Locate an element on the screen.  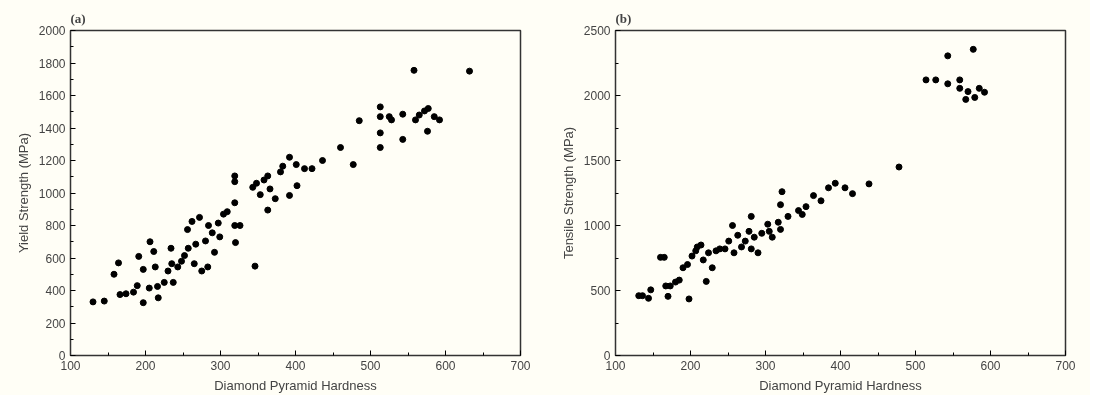
y-tick-label: 1400 is located at coordinates (52, 128).